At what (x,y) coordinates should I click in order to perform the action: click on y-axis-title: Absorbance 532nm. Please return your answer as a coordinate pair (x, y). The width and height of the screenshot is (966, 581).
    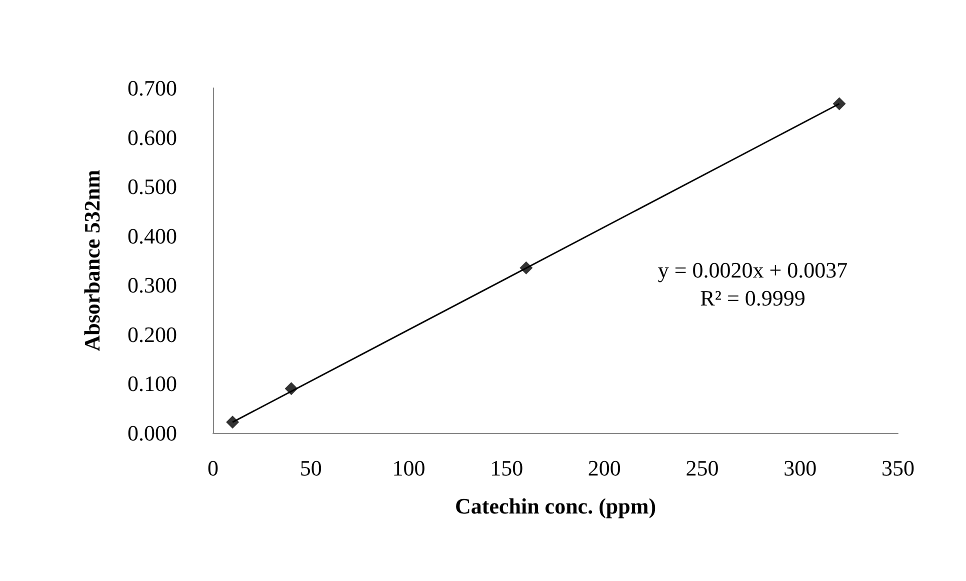
    Looking at the image, I should click on (92, 261).